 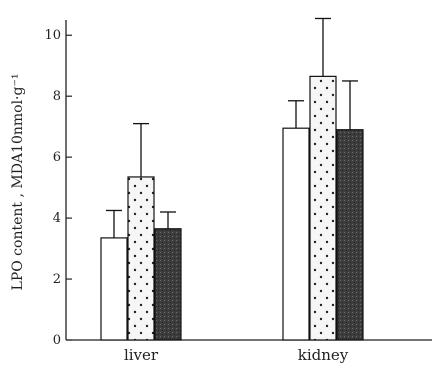 I want to click on y-tick-label: 4, so click(x=57, y=218).